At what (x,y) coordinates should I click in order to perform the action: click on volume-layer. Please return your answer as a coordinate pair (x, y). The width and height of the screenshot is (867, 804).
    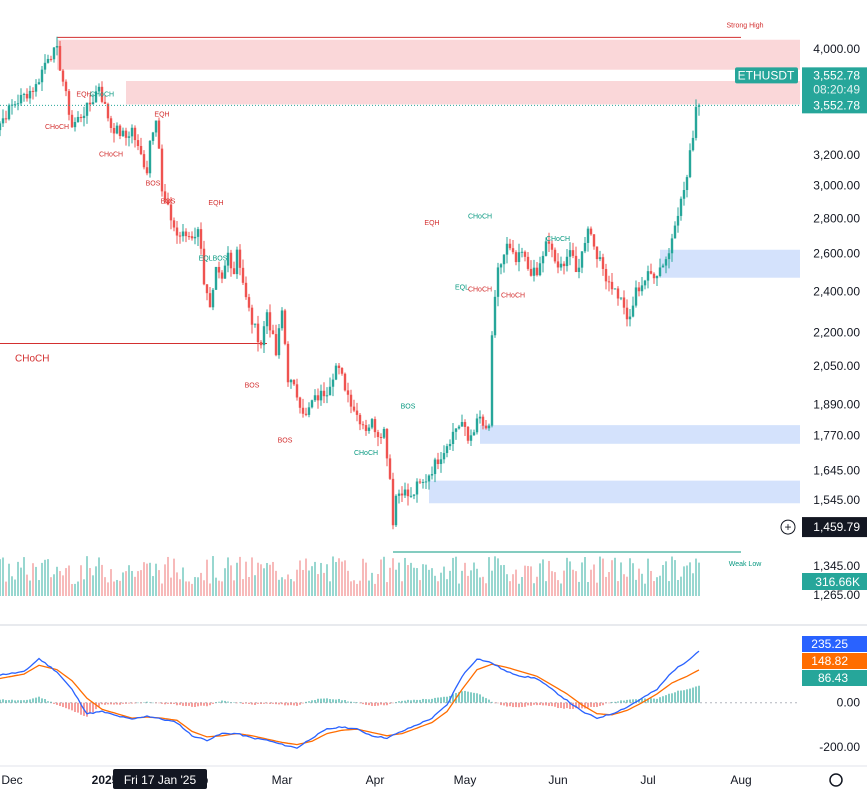
    Looking at the image, I should click on (350, 576).